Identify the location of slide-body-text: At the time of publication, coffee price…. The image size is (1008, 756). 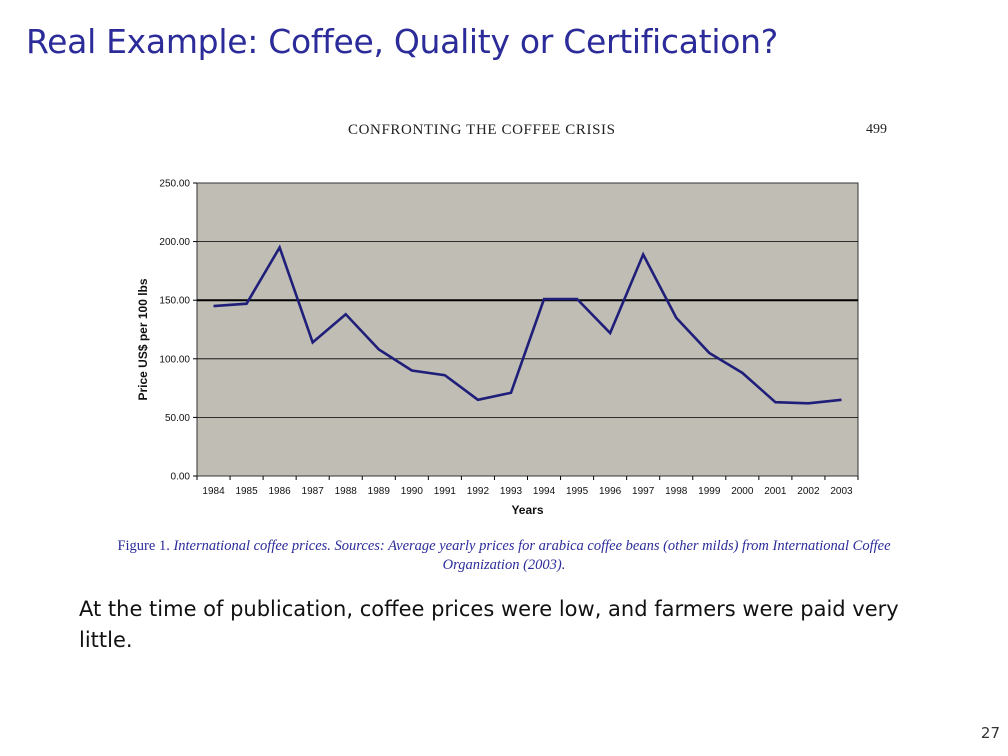
(489, 624).